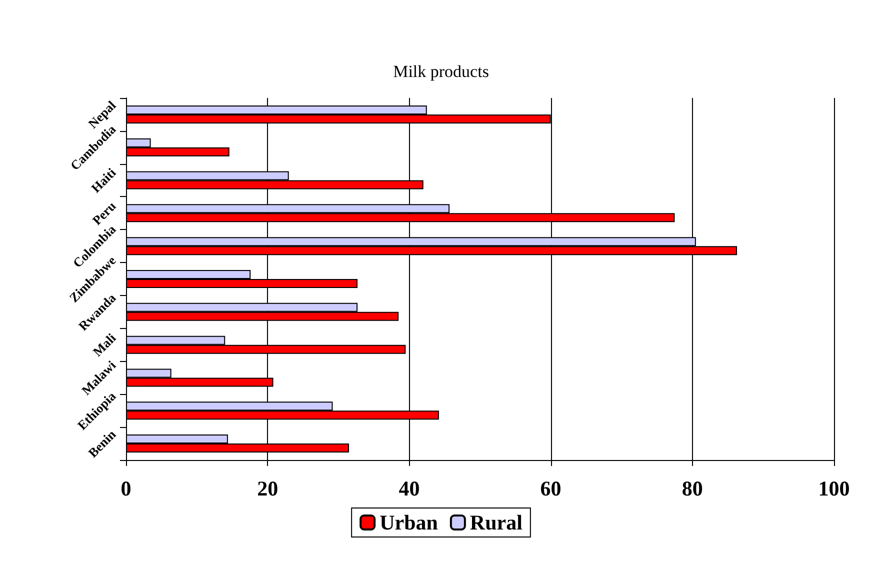  I want to click on y-tick-label: Peru, so click(104, 213).